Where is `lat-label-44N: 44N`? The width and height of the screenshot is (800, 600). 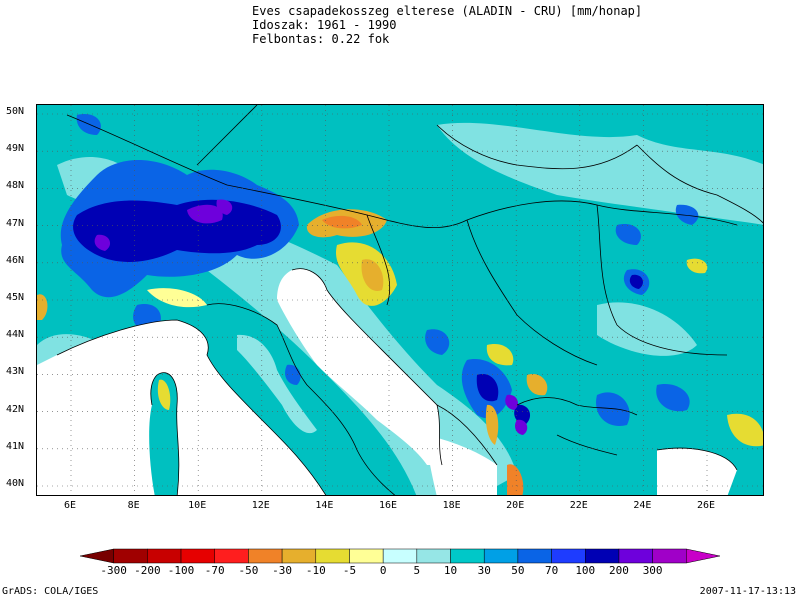
lat-label-44N: 44N is located at coordinates (15, 335).